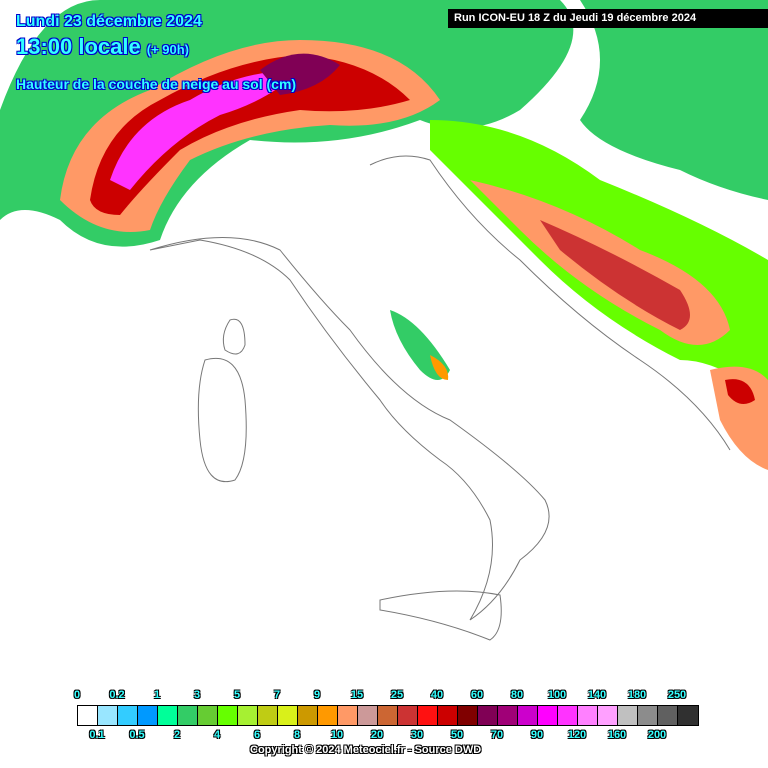  Describe the element at coordinates (300, 74) in the screenshot. I see `alps-snow-peak-east` at that location.